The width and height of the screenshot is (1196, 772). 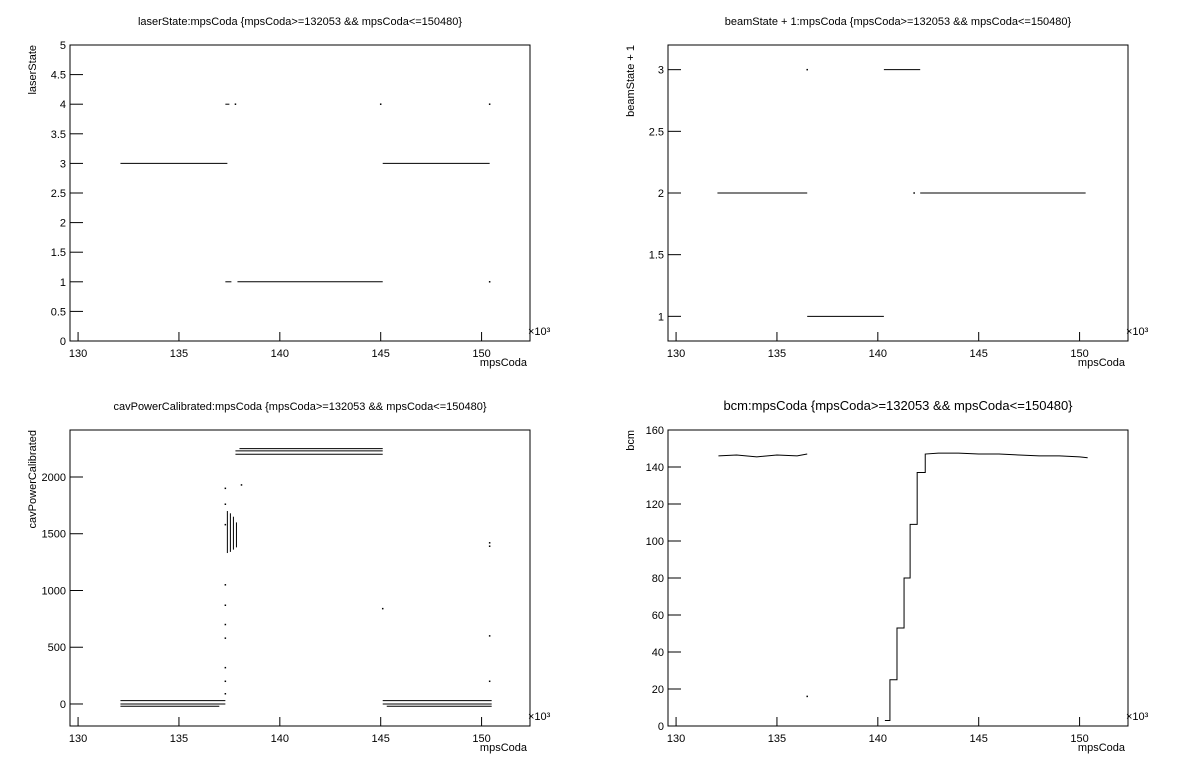 I want to click on y-tick-label: 20, so click(x=658, y=690).